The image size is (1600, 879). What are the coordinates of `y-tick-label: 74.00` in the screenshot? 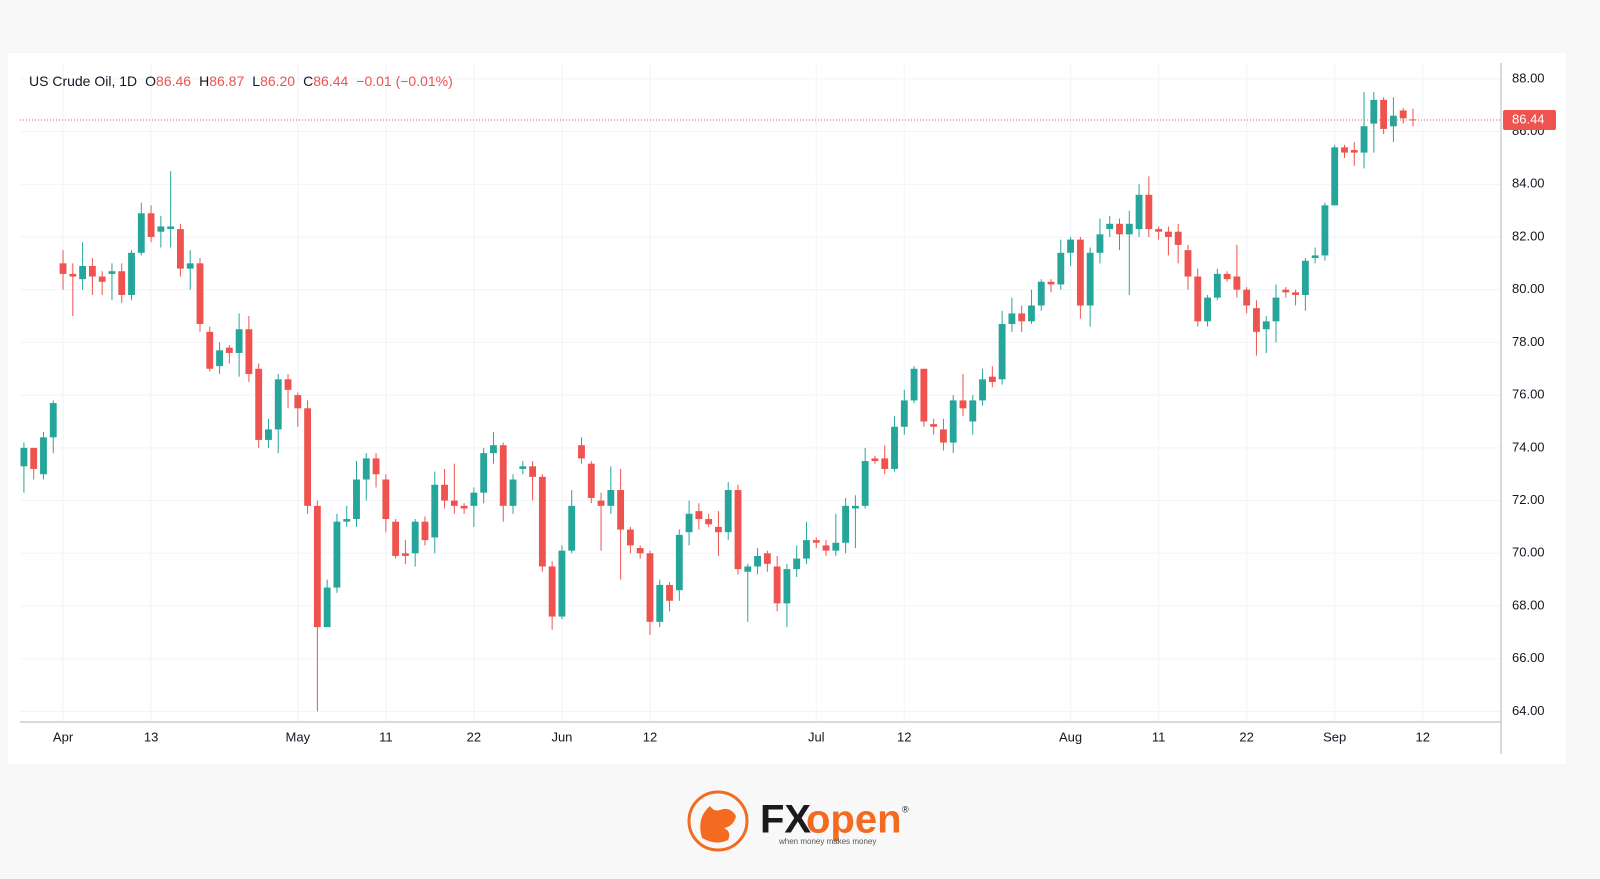 It's located at (1528, 446).